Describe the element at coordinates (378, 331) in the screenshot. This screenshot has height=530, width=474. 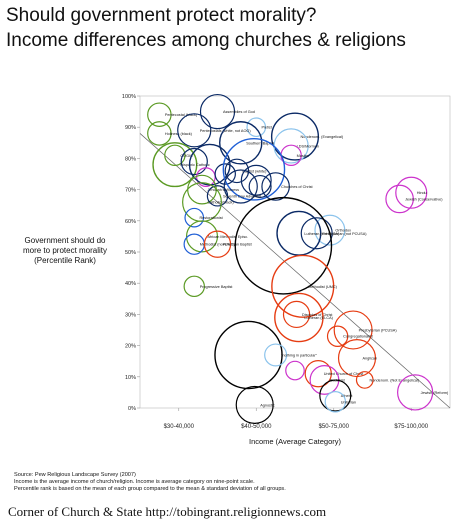
I see `bubble-label-38: Presbyterian (PCUSA)` at that location.